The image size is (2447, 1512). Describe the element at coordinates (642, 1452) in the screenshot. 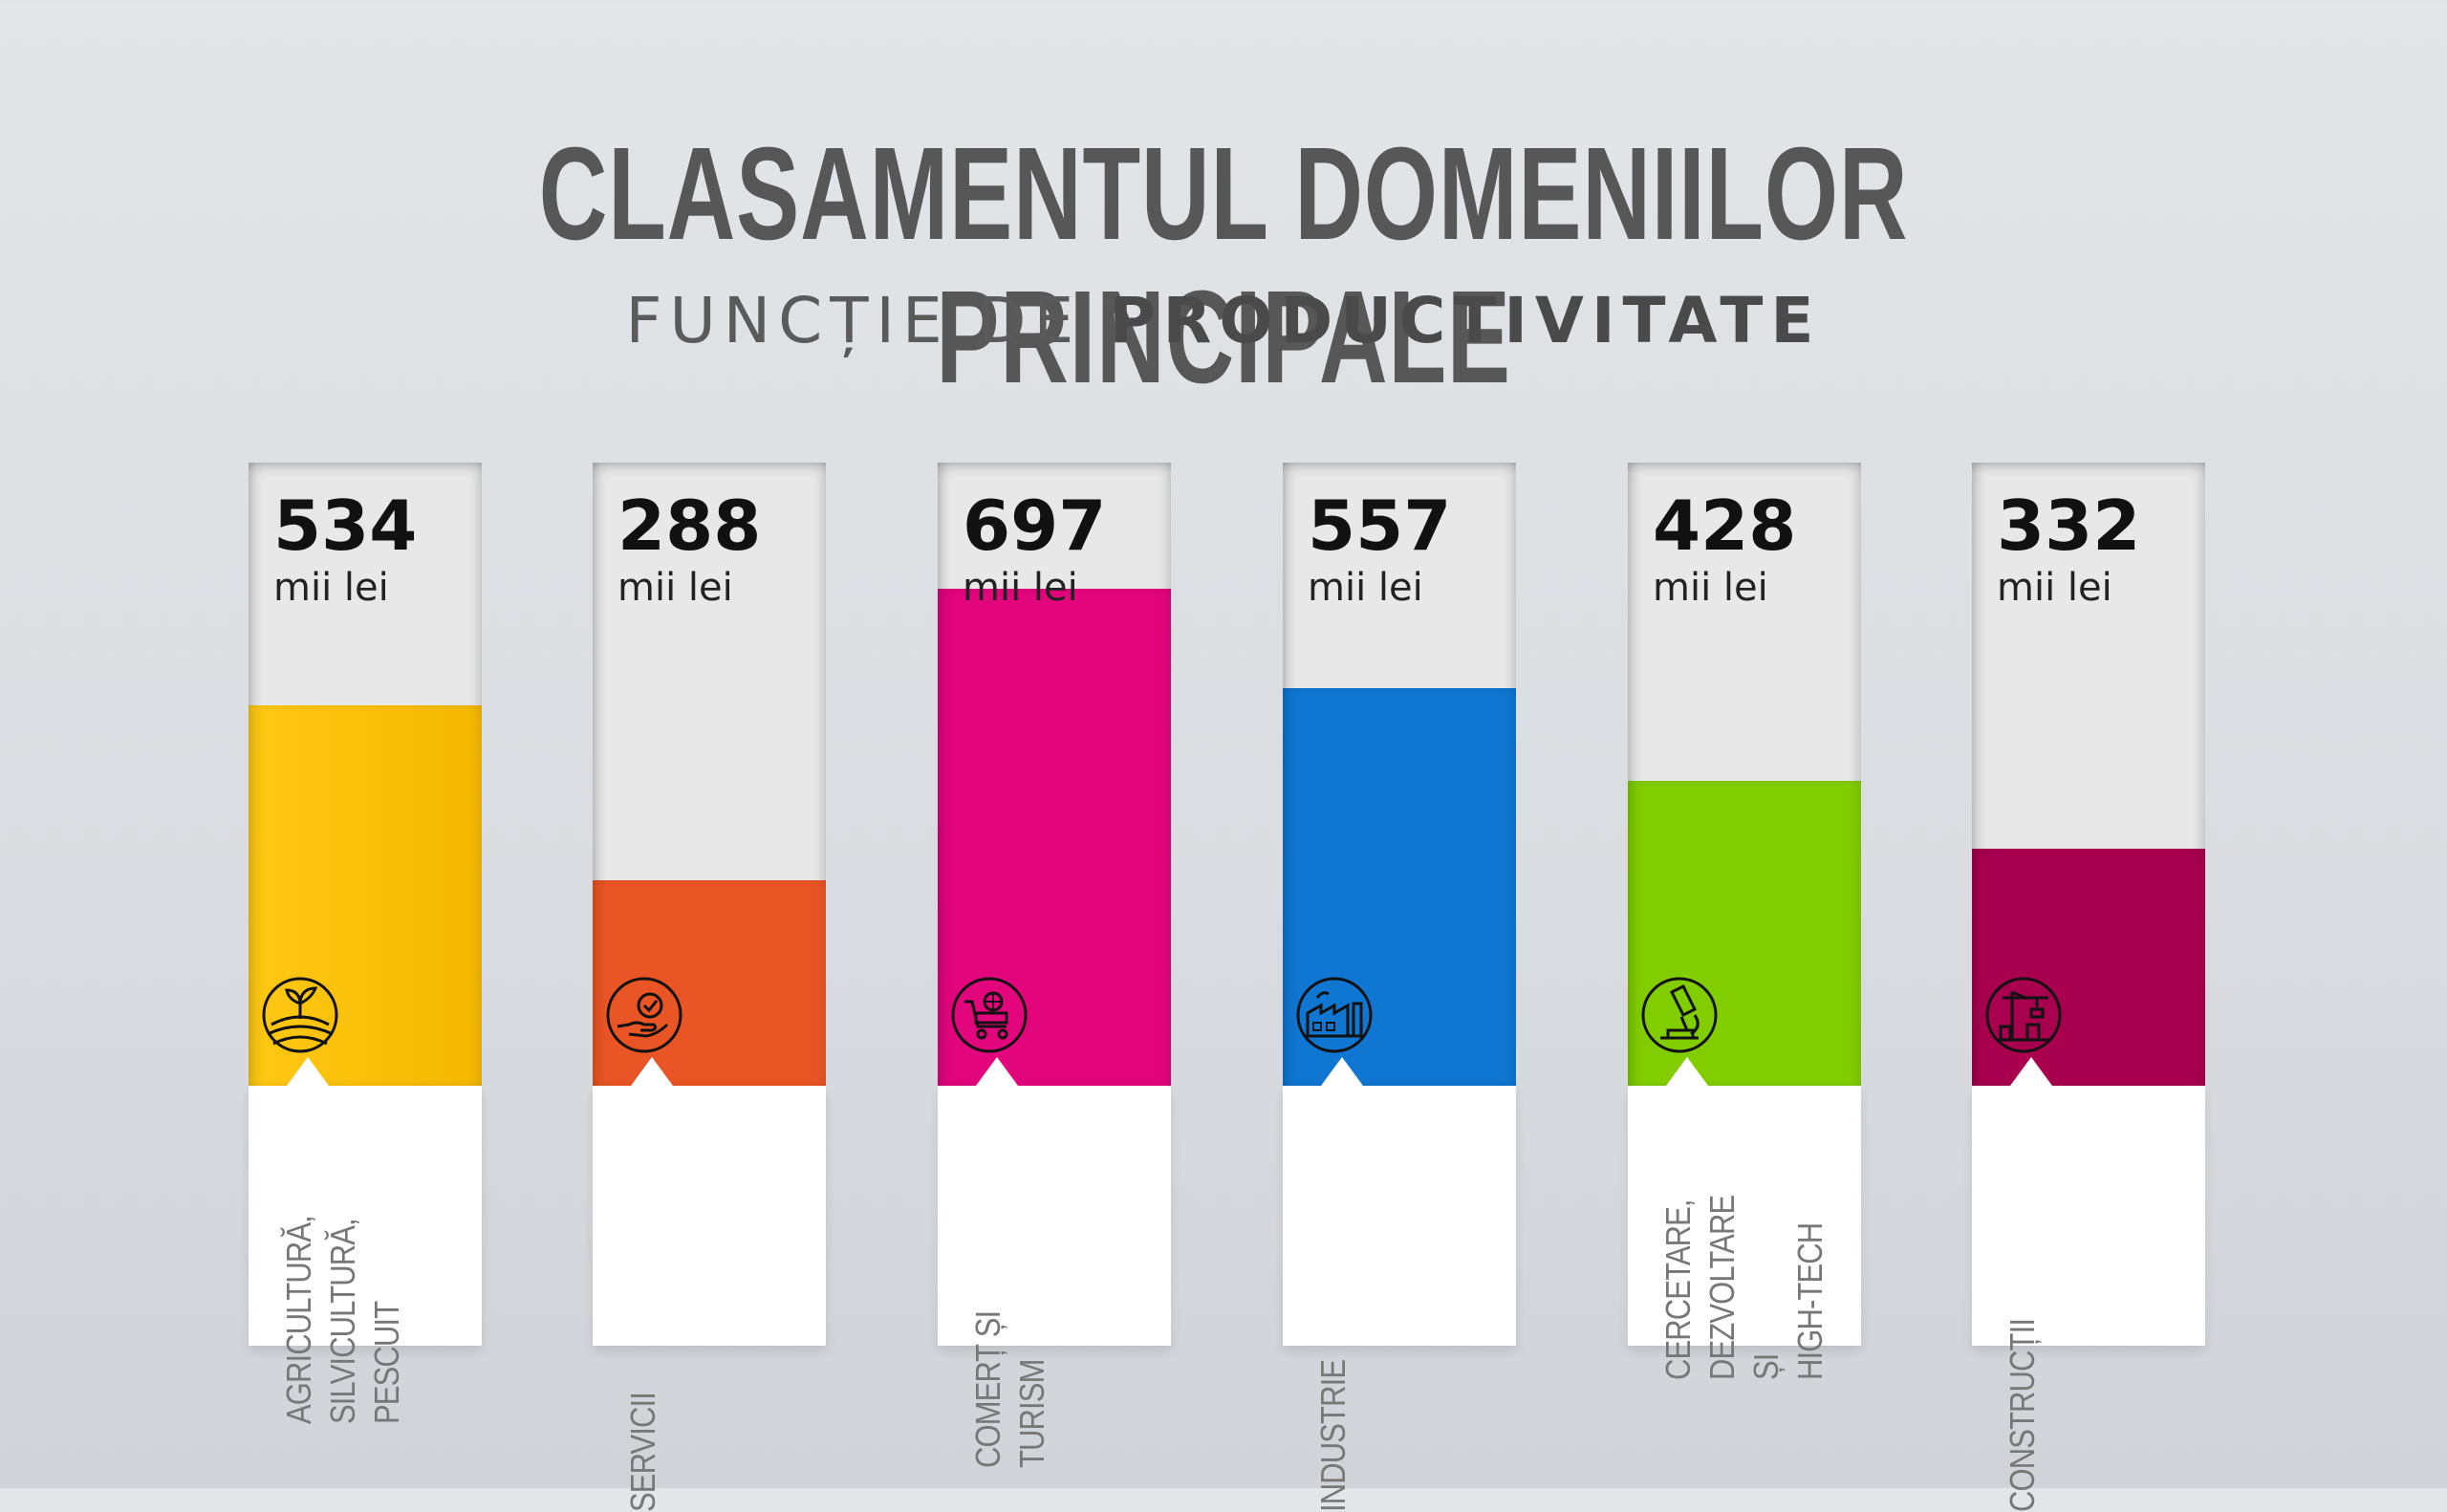

I see `category-label-text: Servicii` at that location.